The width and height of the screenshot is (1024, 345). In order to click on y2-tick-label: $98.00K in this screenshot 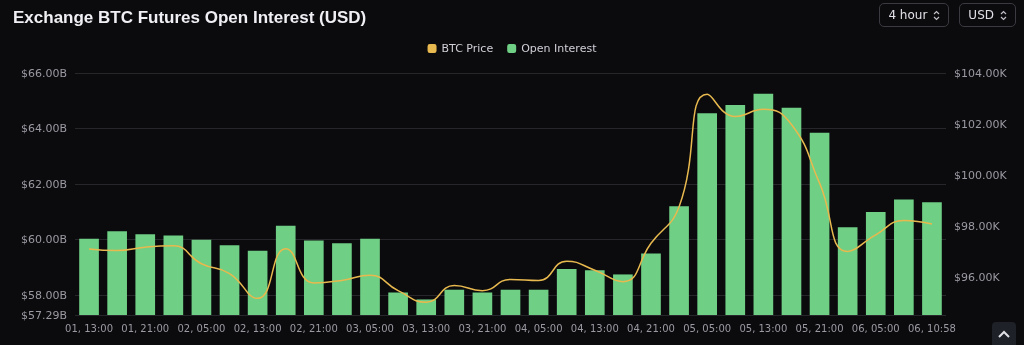, I will do `click(977, 227)`.